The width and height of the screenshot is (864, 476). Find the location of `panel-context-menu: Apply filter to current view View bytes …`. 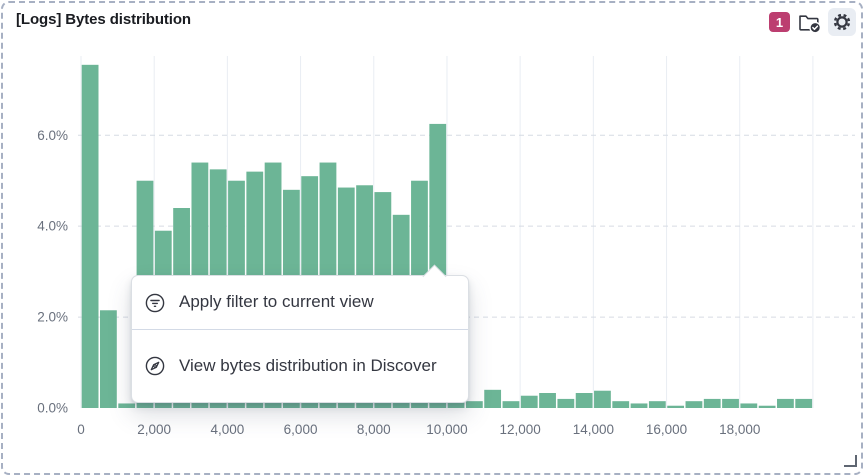

panel-context-menu: Apply filter to current view View bytes … is located at coordinates (300, 333).